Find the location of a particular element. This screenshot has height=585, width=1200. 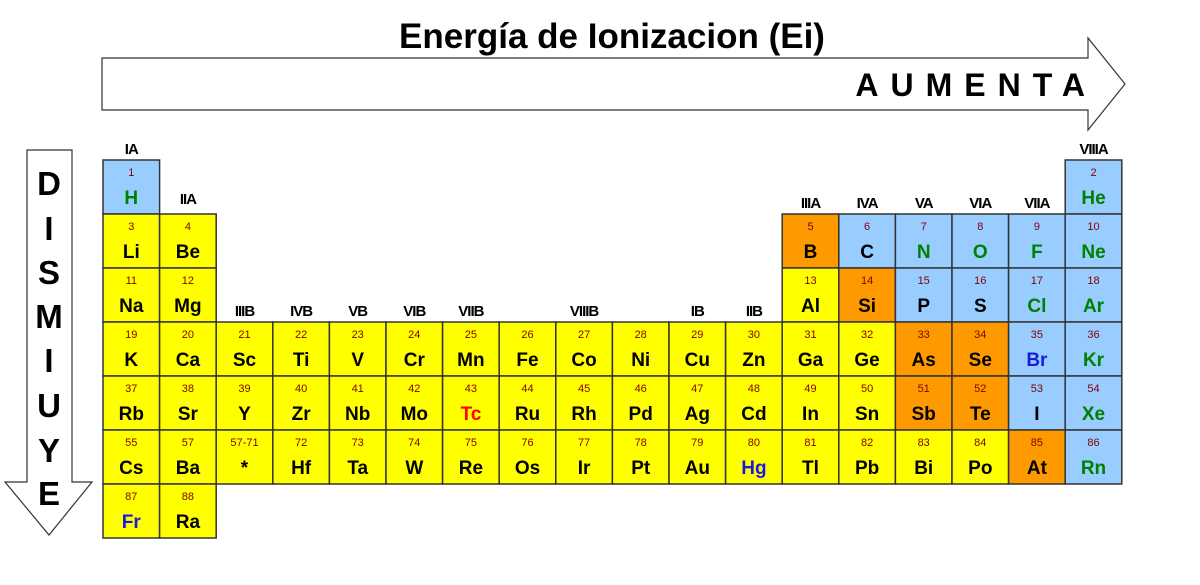

group-label: VIIIA is located at coordinates (1094, 149).